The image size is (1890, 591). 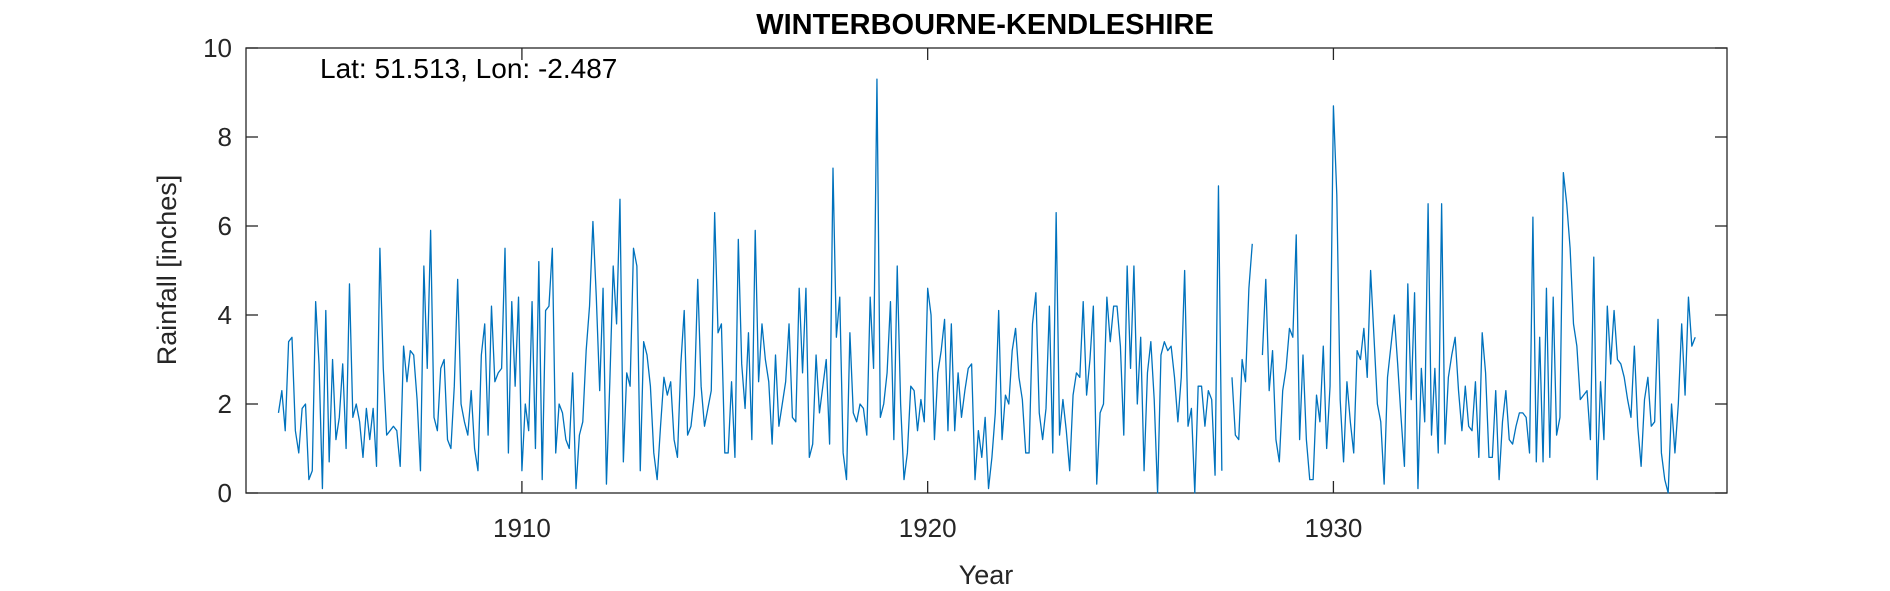 I want to click on chart-title: WINTERBOURNE-KENDLESHIRE, so click(x=985, y=25).